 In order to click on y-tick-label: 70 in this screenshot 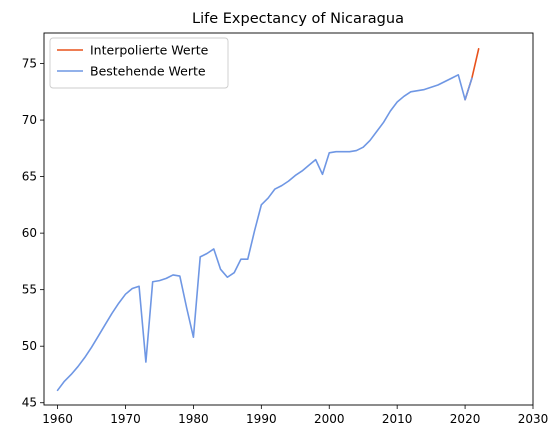, I will do `click(29, 120)`.